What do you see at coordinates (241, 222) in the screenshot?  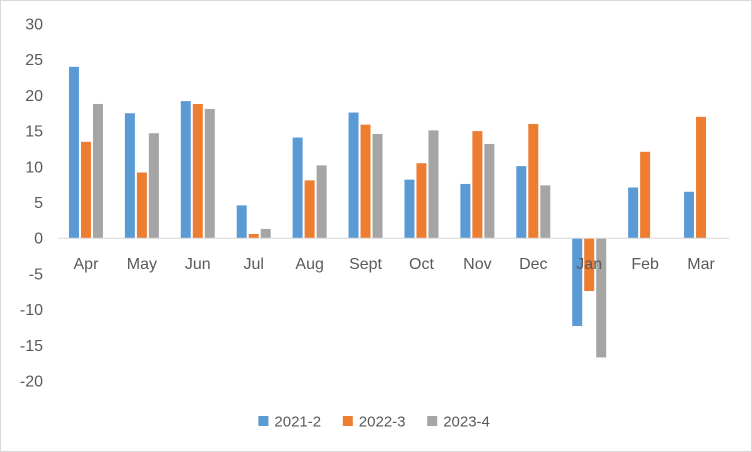 I see `bar-2021-2-jul` at bounding box center [241, 222].